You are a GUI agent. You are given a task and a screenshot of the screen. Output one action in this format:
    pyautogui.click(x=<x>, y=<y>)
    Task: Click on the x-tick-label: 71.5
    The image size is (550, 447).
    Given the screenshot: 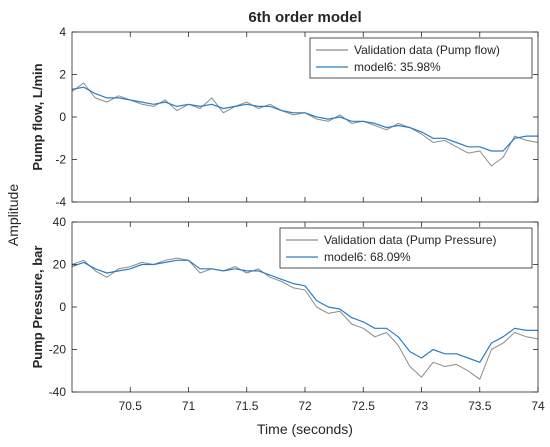 What is the action you would take?
    pyautogui.click(x=247, y=406)
    